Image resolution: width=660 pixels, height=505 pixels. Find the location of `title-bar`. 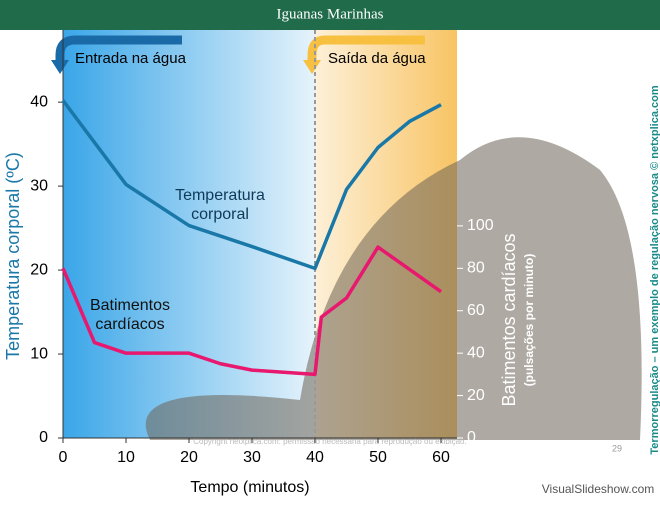

title-bar is located at coordinates (330, 15).